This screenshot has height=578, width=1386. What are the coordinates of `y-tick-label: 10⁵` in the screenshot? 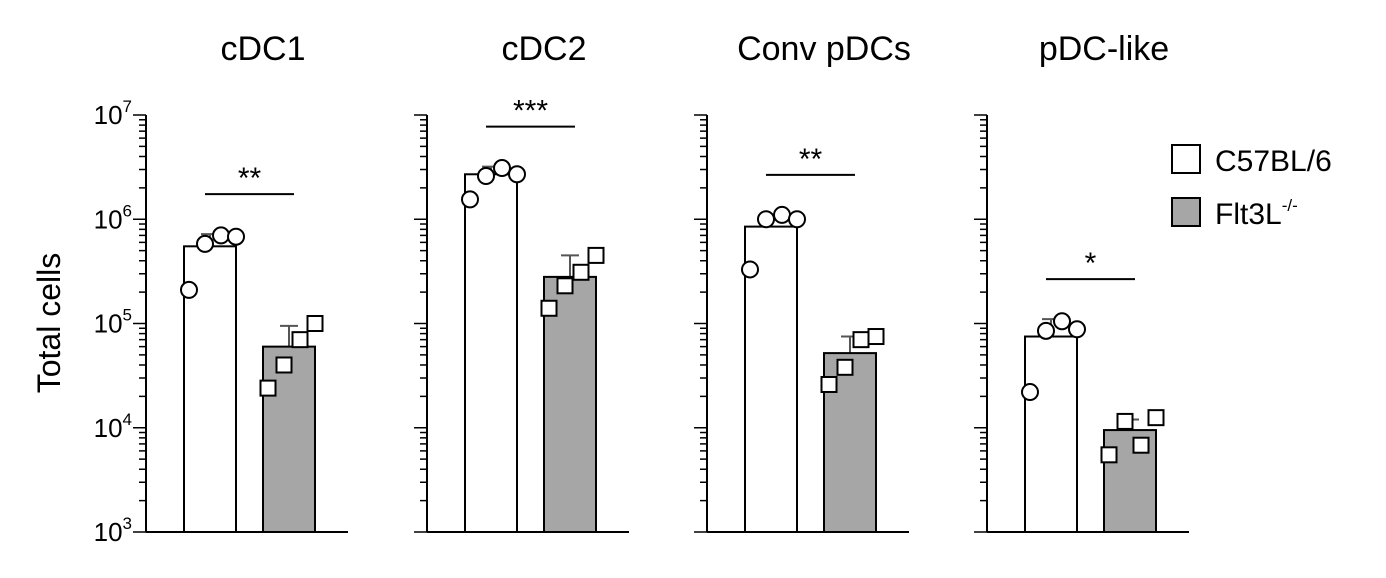 It's located at (113, 322).